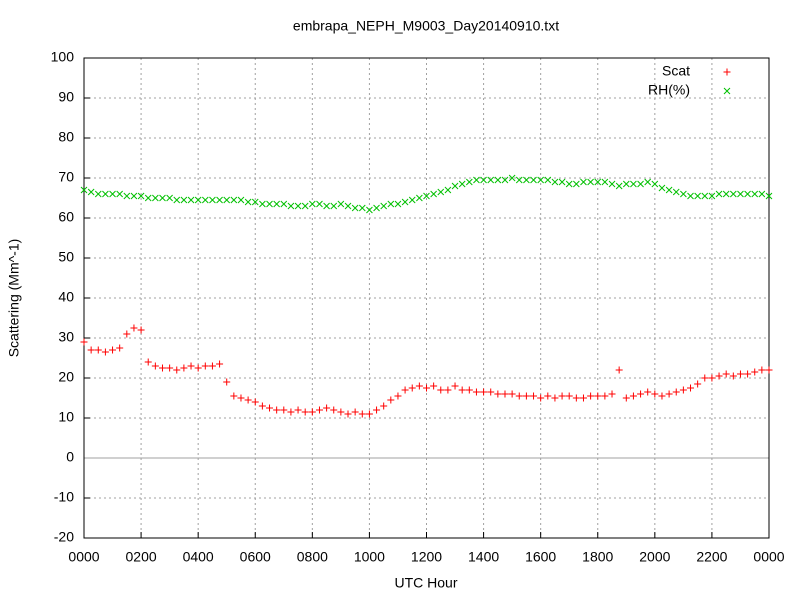  What do you see at coordinates (426, 26) in the screenshot?
I see `chart-title: embrapa_NEPH_M9003_Day20140910.txt` at bounding box center [426, 26].